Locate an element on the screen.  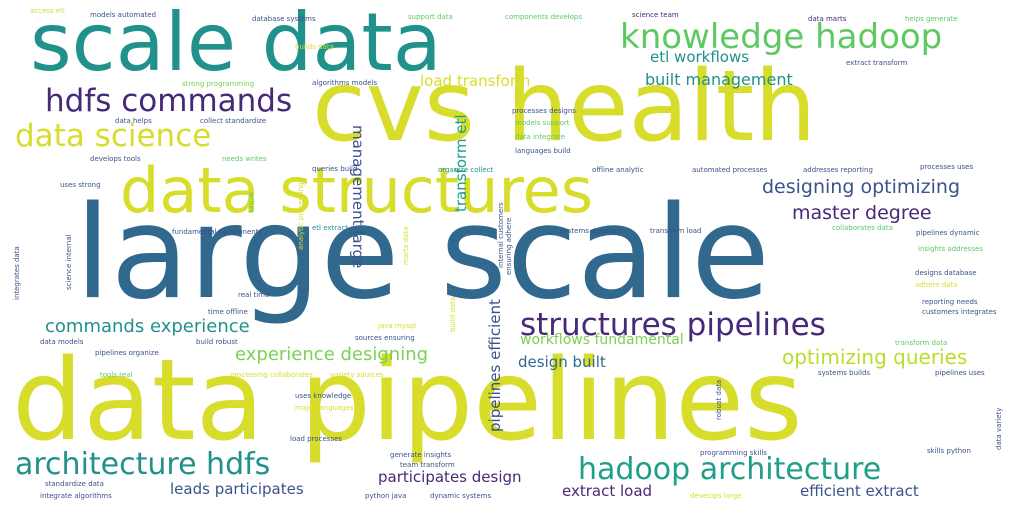
word: commands experience is located at coordinates (147, 326).